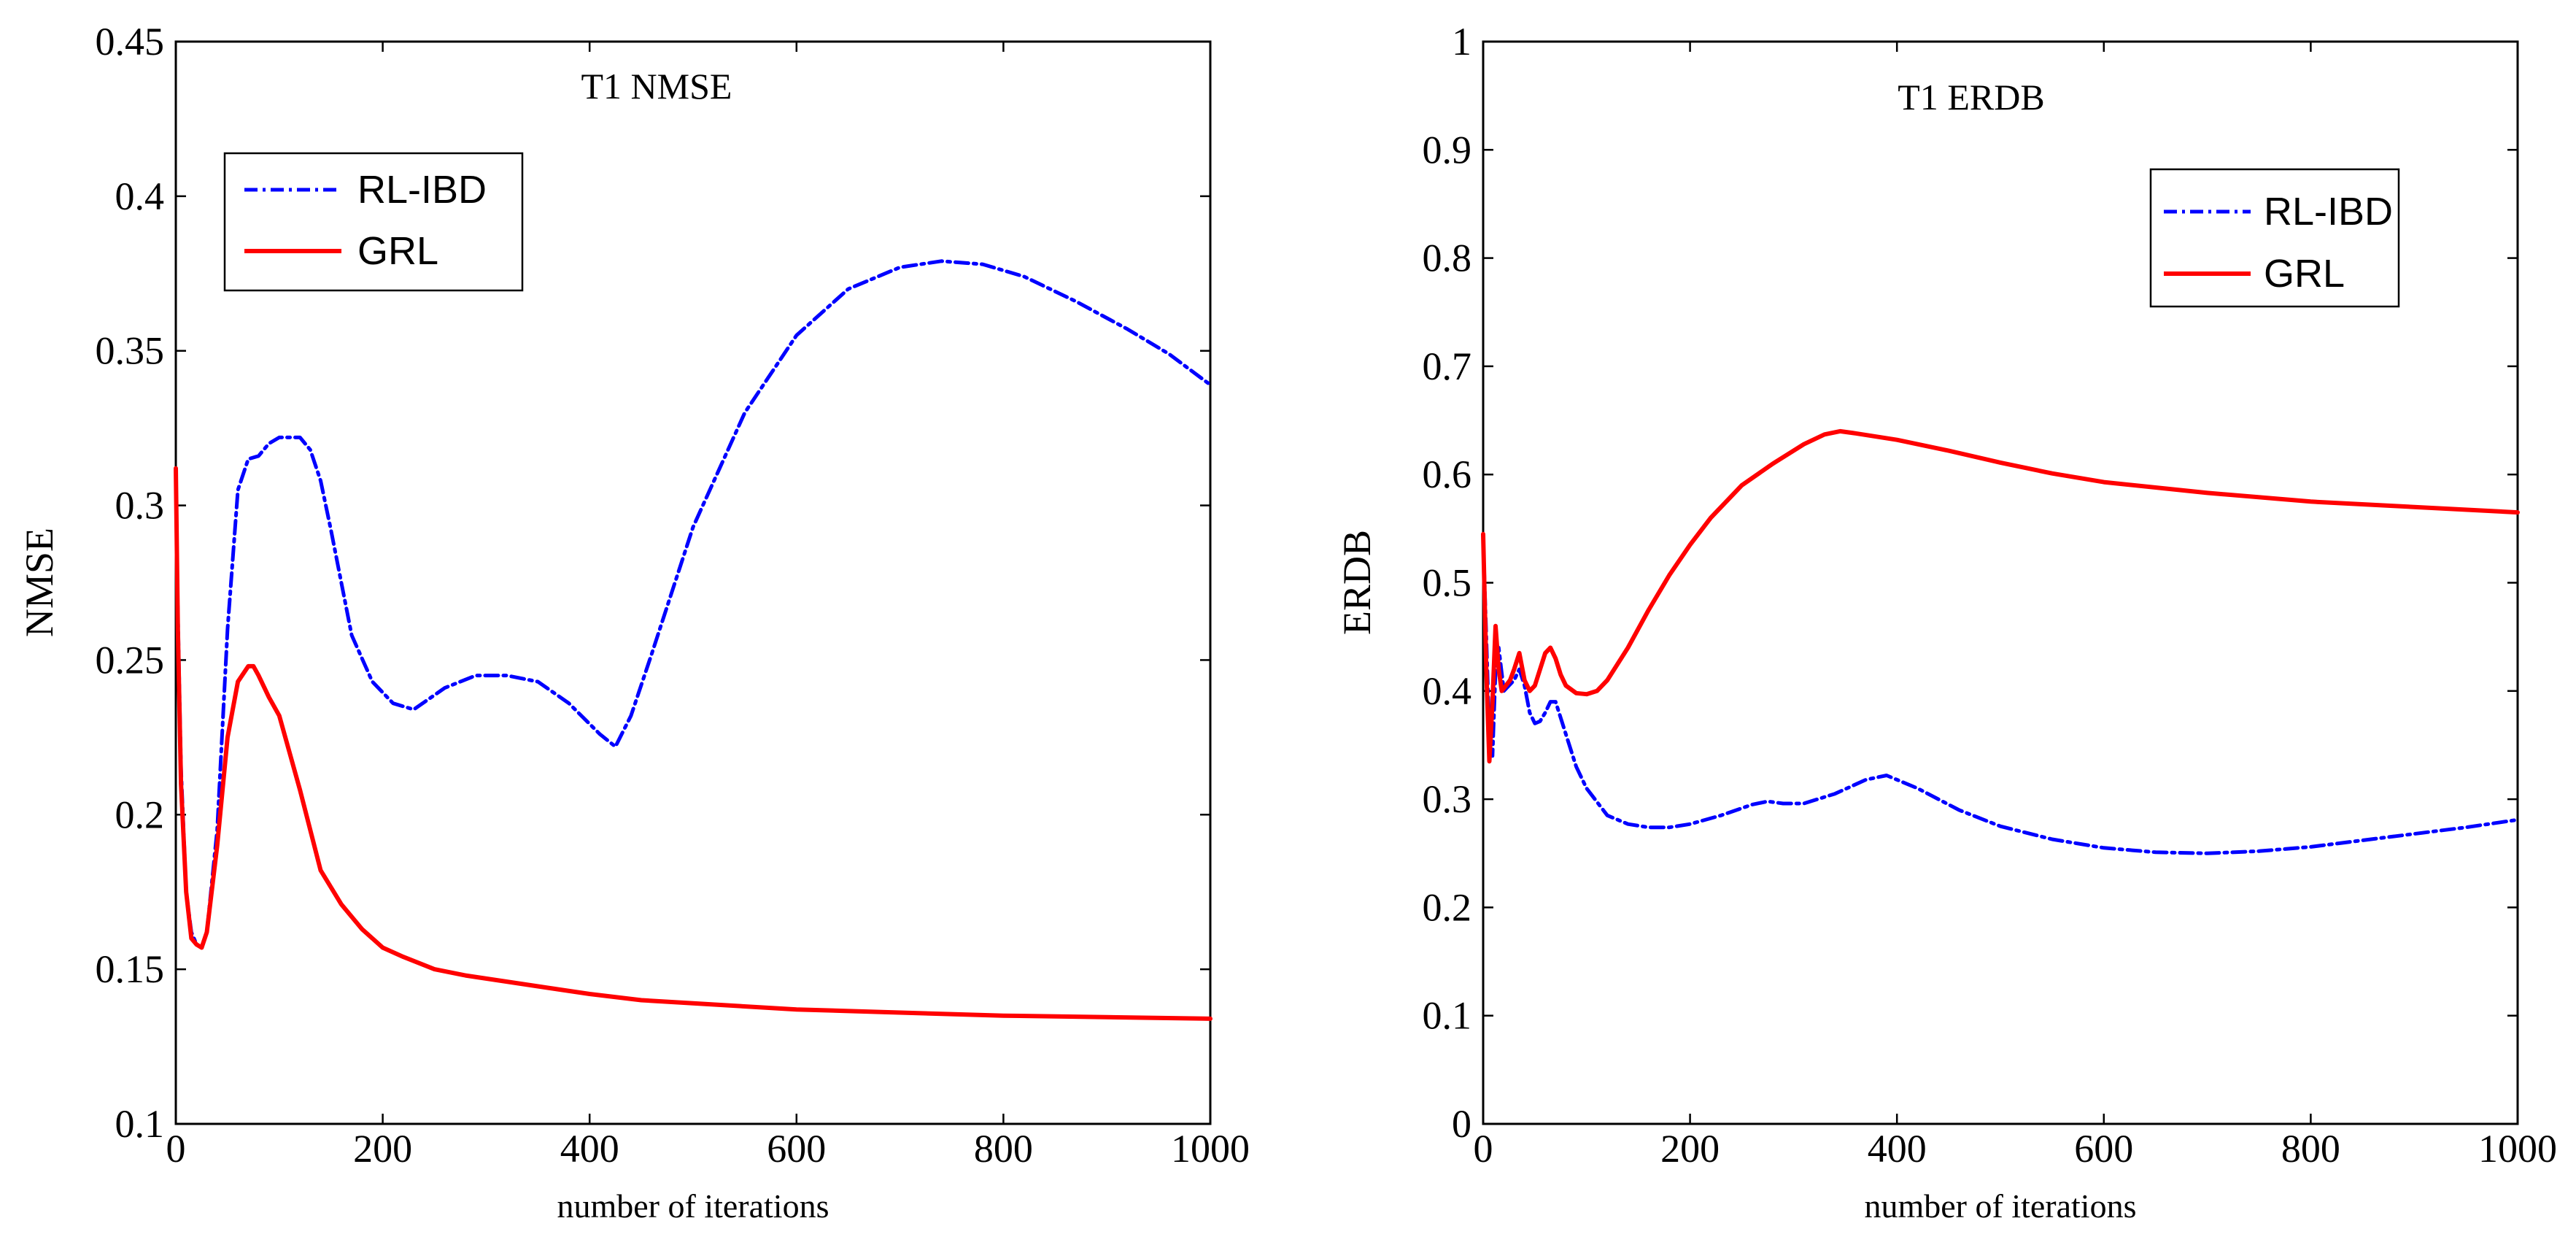 This screenshot has height=1237, width=2576. Describe the element at coordinates (1461, 1124) in the screenshot. I see `y-tick-label: 0` at that location.